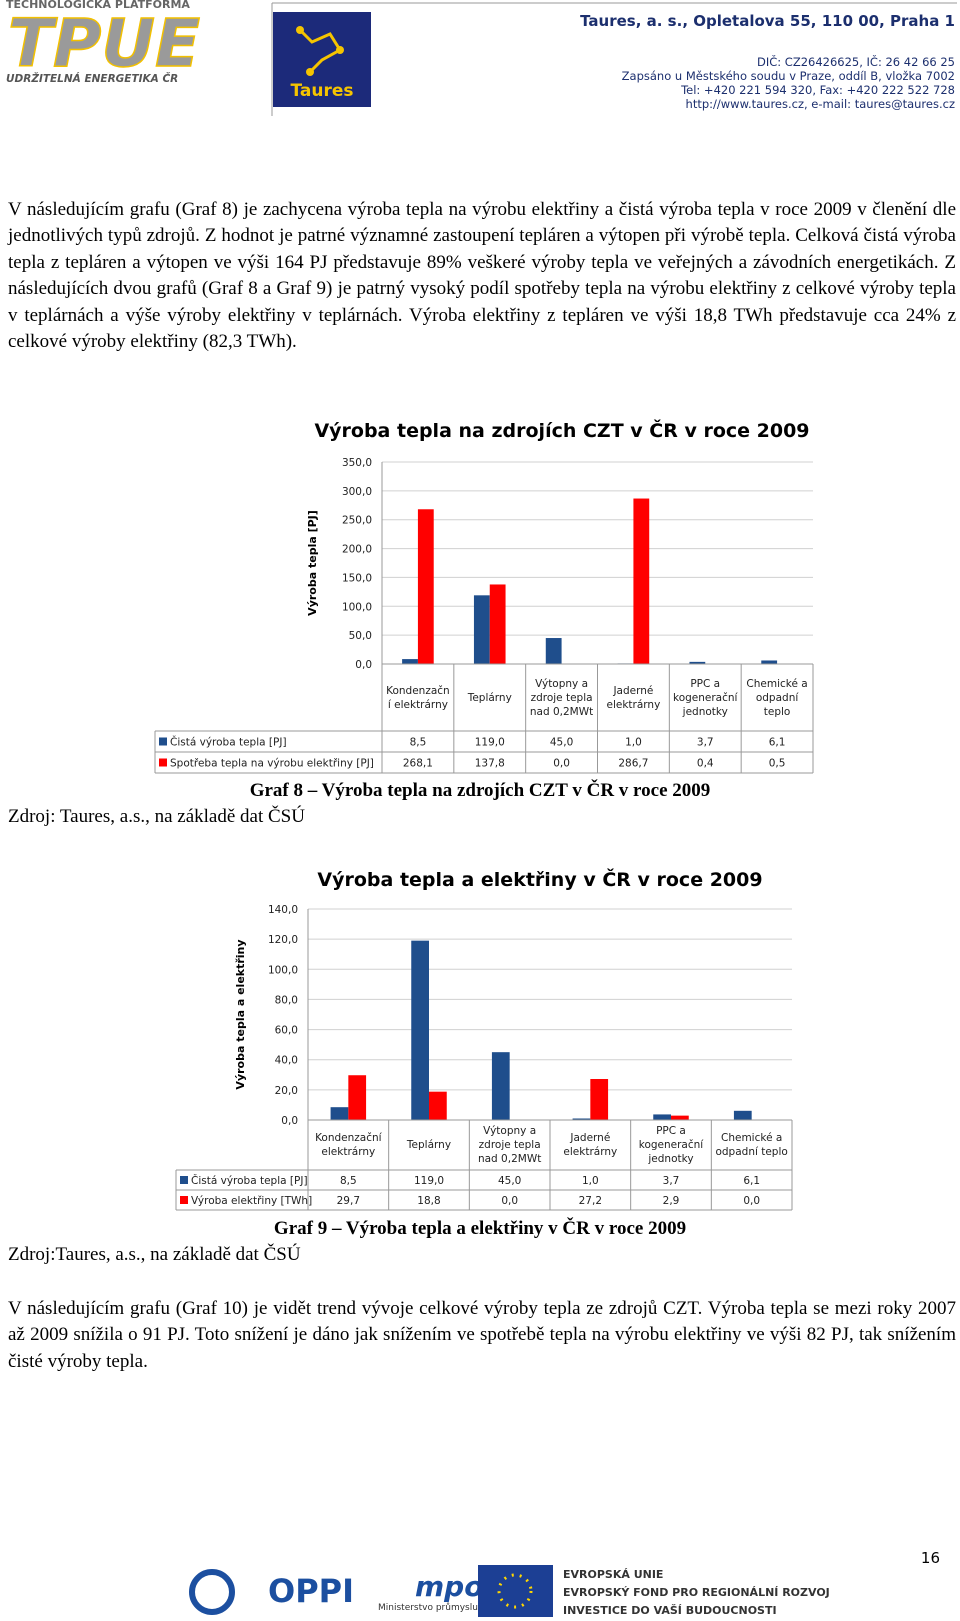 Image resolution: width=960 pixels, height=1621 pixels. I want to click on tpue-top: TECHNOLOGICKÁ PLATFORMA, so click(98, 5).